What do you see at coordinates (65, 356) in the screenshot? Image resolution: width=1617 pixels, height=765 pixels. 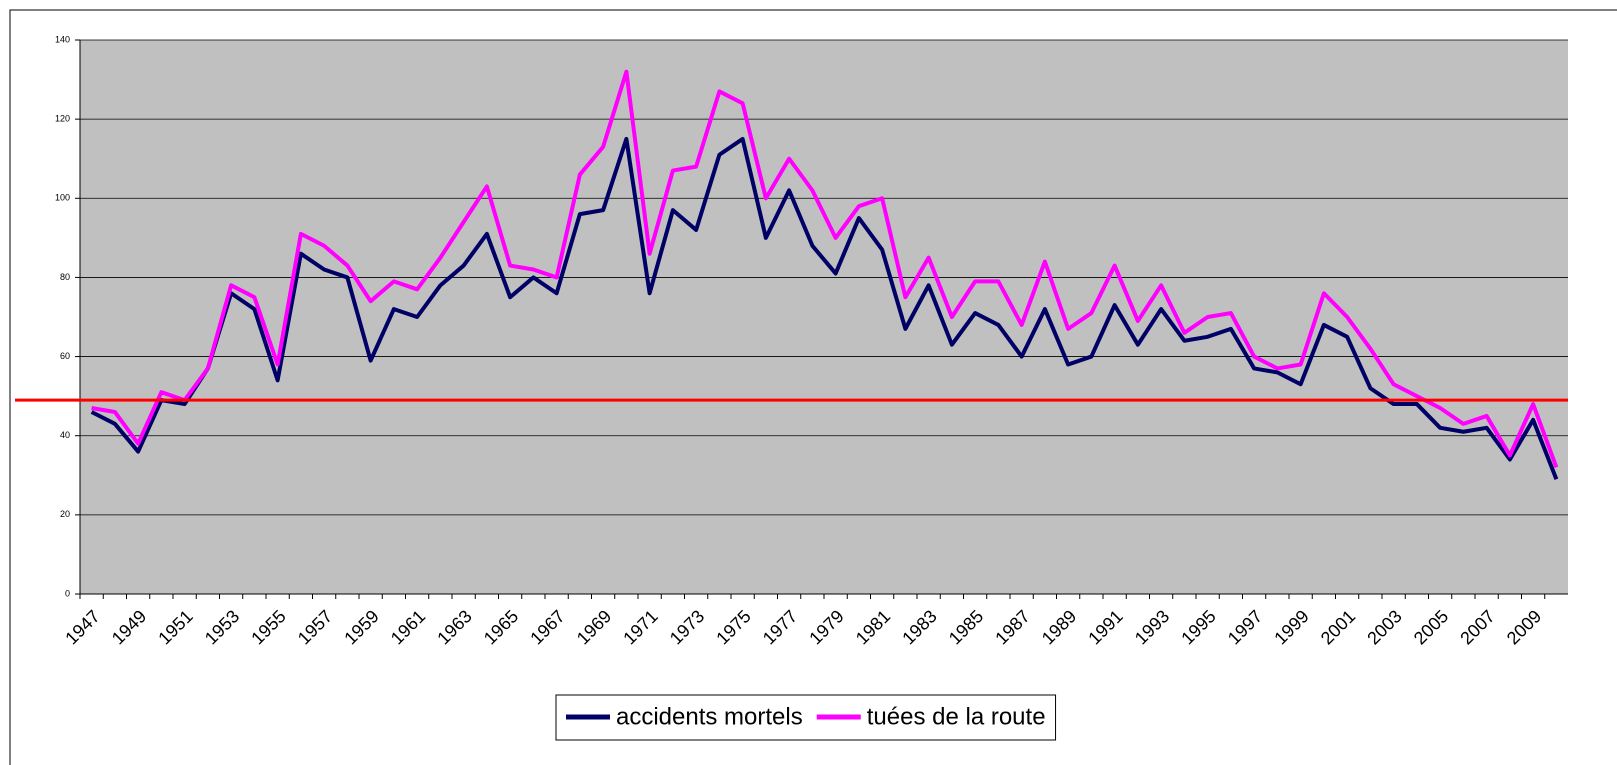 I see `y-tick-label: 60` at bounding box center [65, 356].